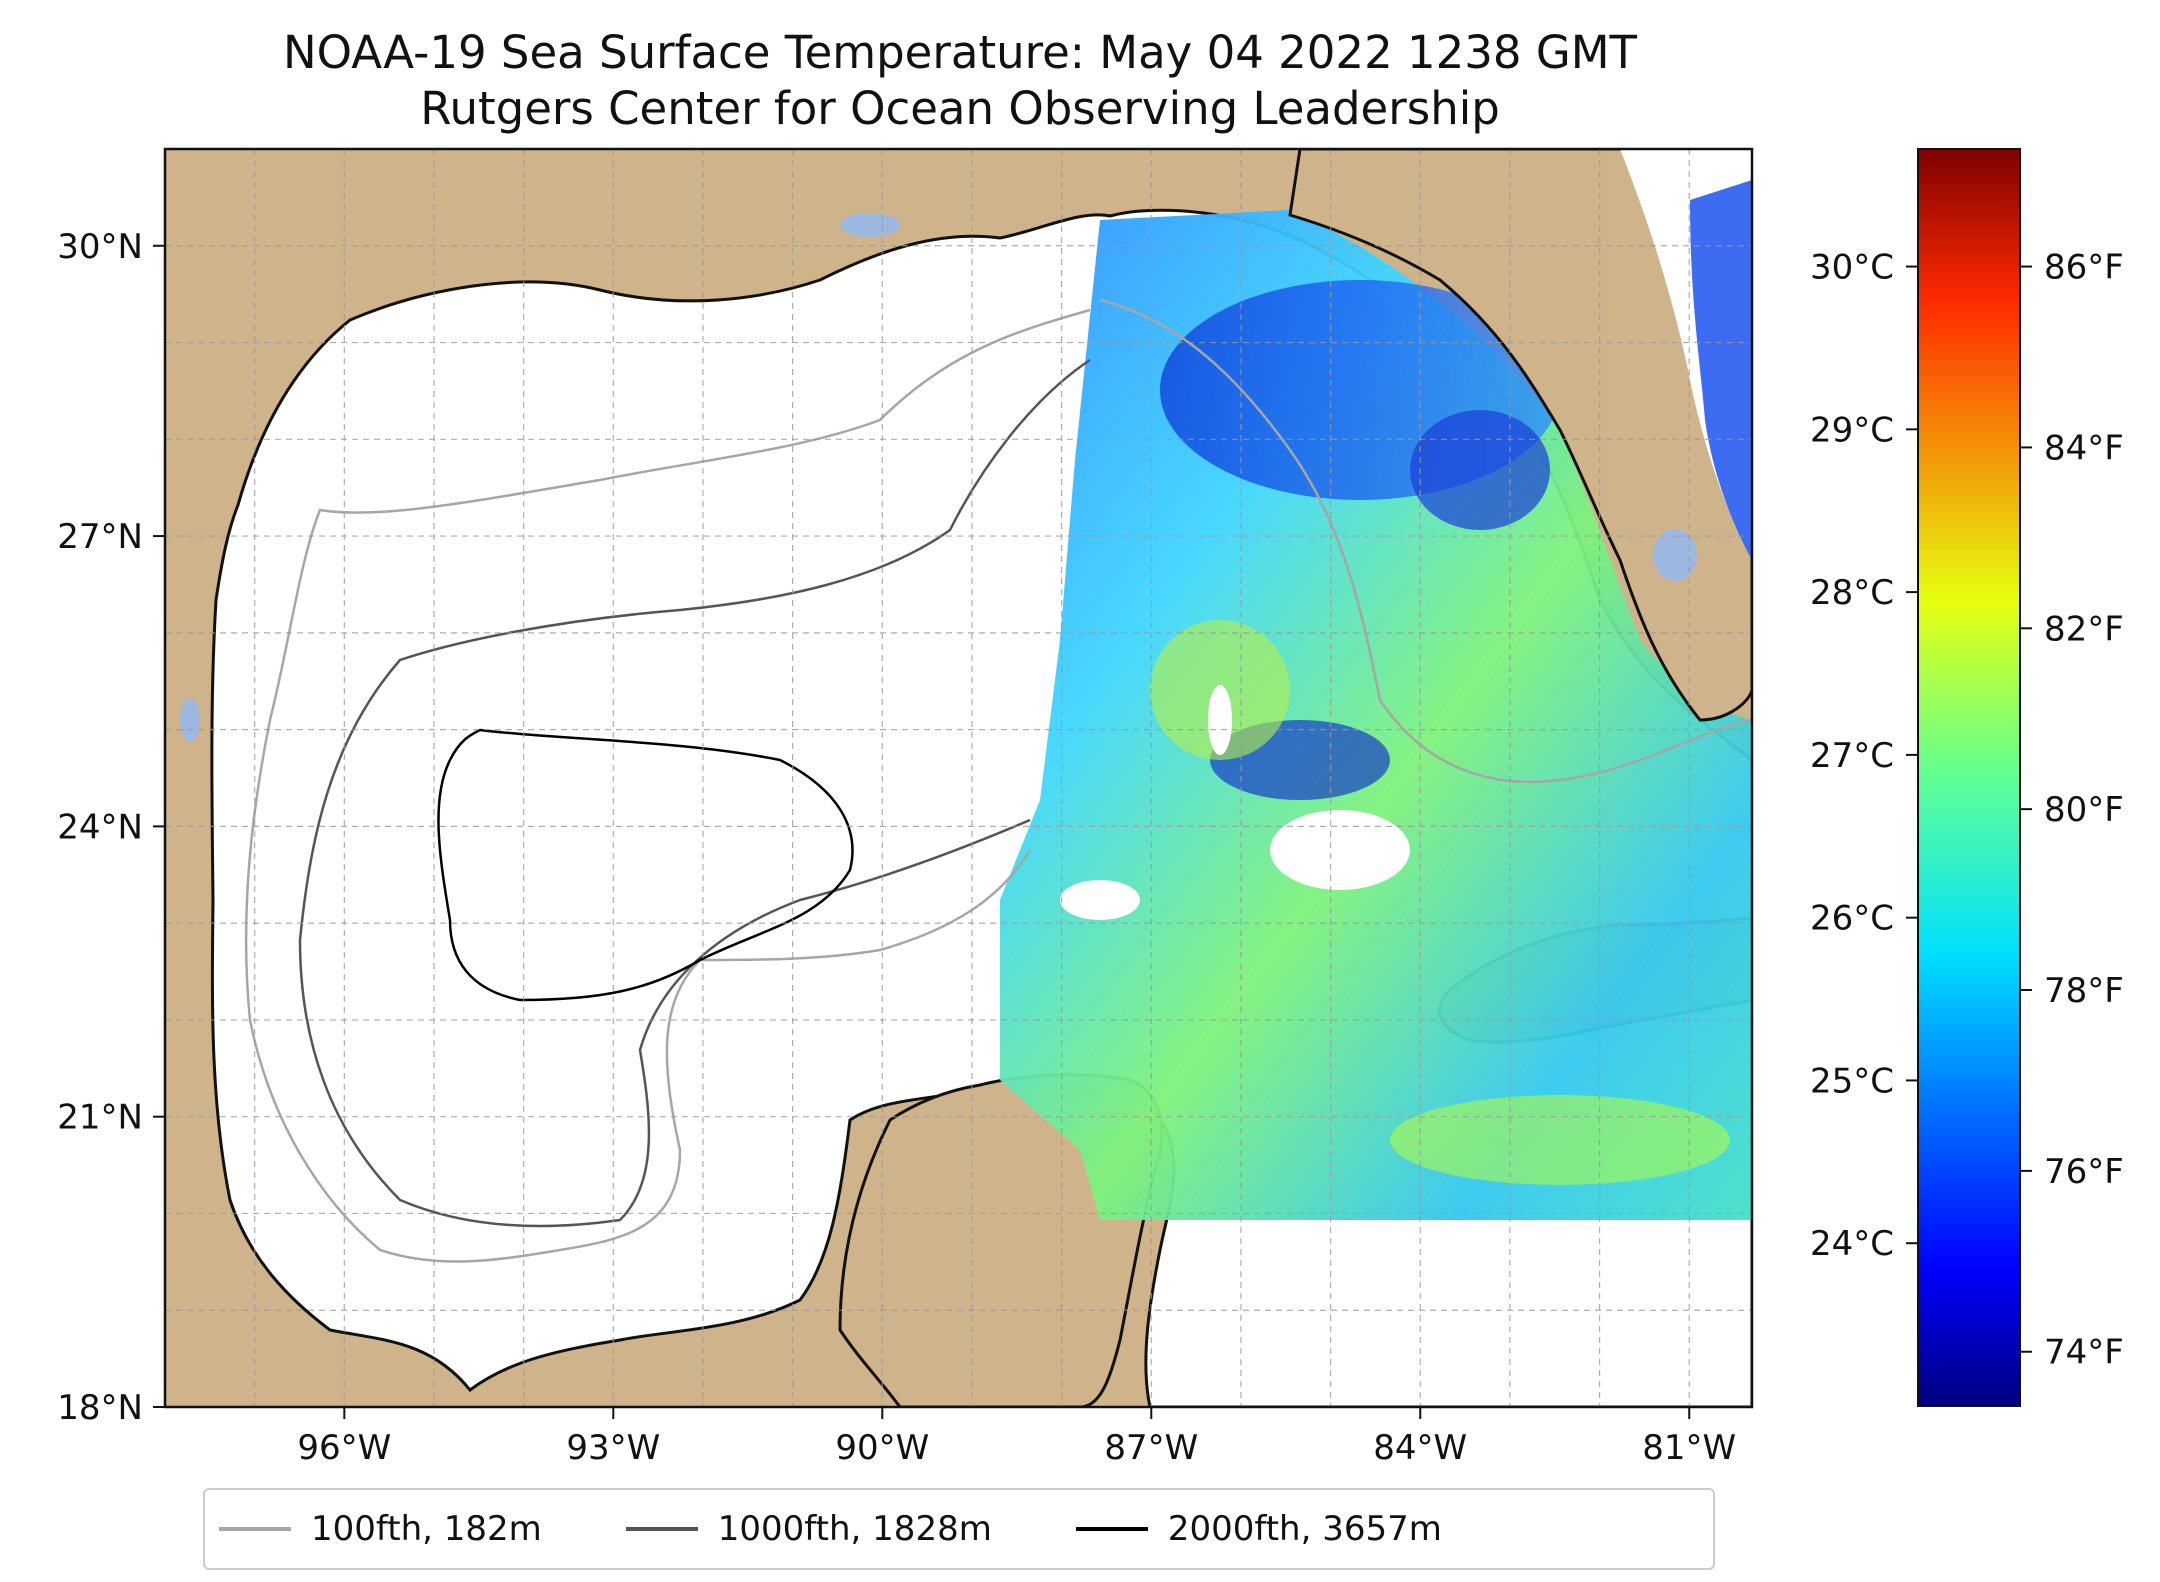 The height and width of the screenshot is (1582, 2160). I want to click on legend-swatch-2000fth, so click(1111, 1529).